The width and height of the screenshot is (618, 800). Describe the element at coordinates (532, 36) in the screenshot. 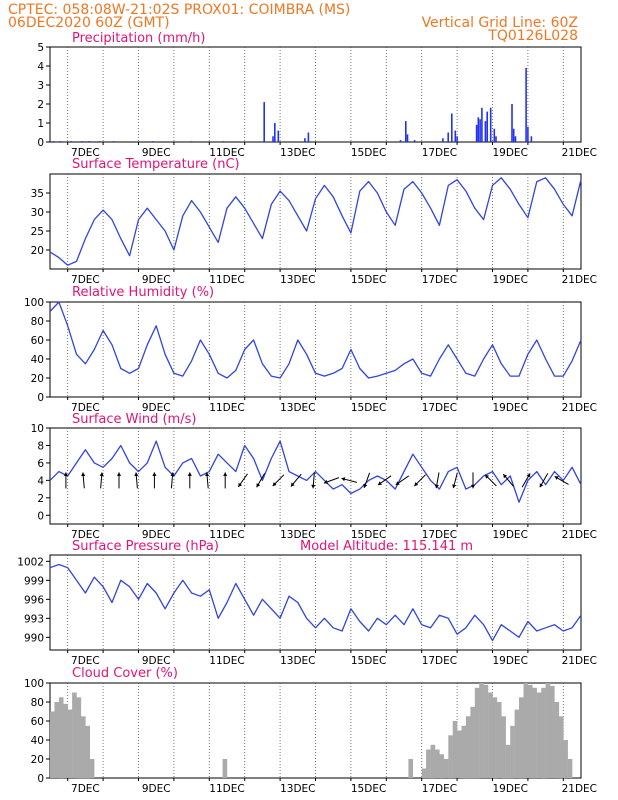

I see `header-model-code: TQ0126L028` at that location.